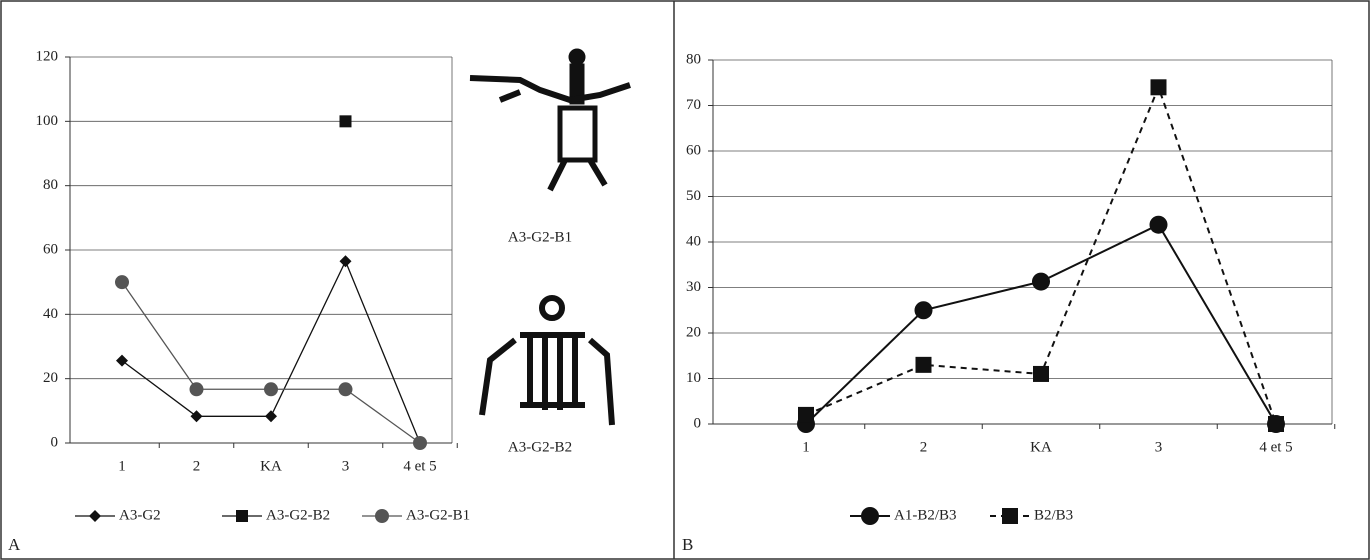 The image size is (1370, 560). Describe the element at coordinates (1053, 515) in the screenshot. I see `legend-label: B2/B3` at that location.